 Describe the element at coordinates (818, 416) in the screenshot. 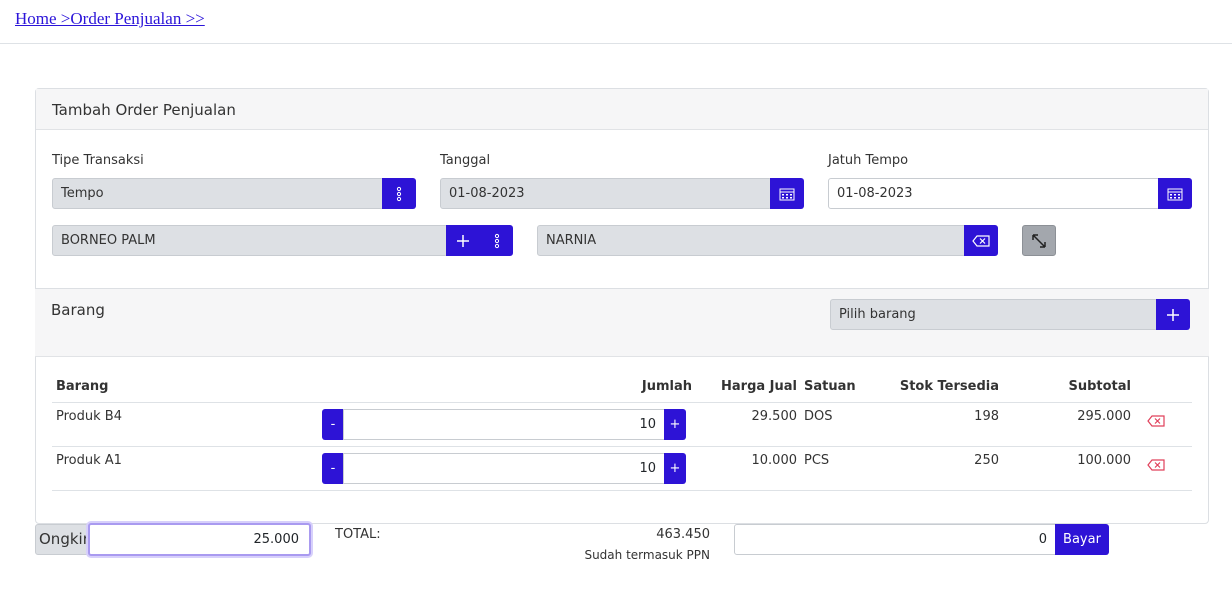

I see `row-satuan: DOS` at that location.